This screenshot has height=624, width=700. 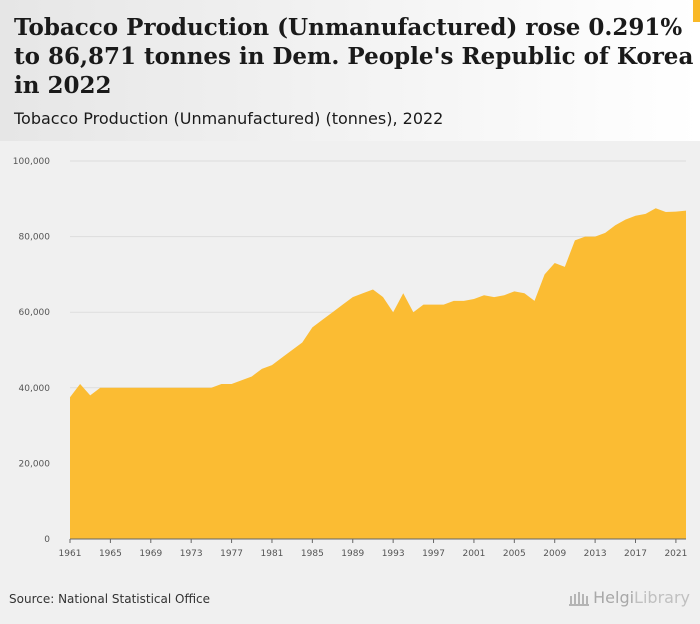 What do you see at coordinates (272, 554) in the screenshot?
I see `x-tick-label: 1981` at bounding box center [272, 554].